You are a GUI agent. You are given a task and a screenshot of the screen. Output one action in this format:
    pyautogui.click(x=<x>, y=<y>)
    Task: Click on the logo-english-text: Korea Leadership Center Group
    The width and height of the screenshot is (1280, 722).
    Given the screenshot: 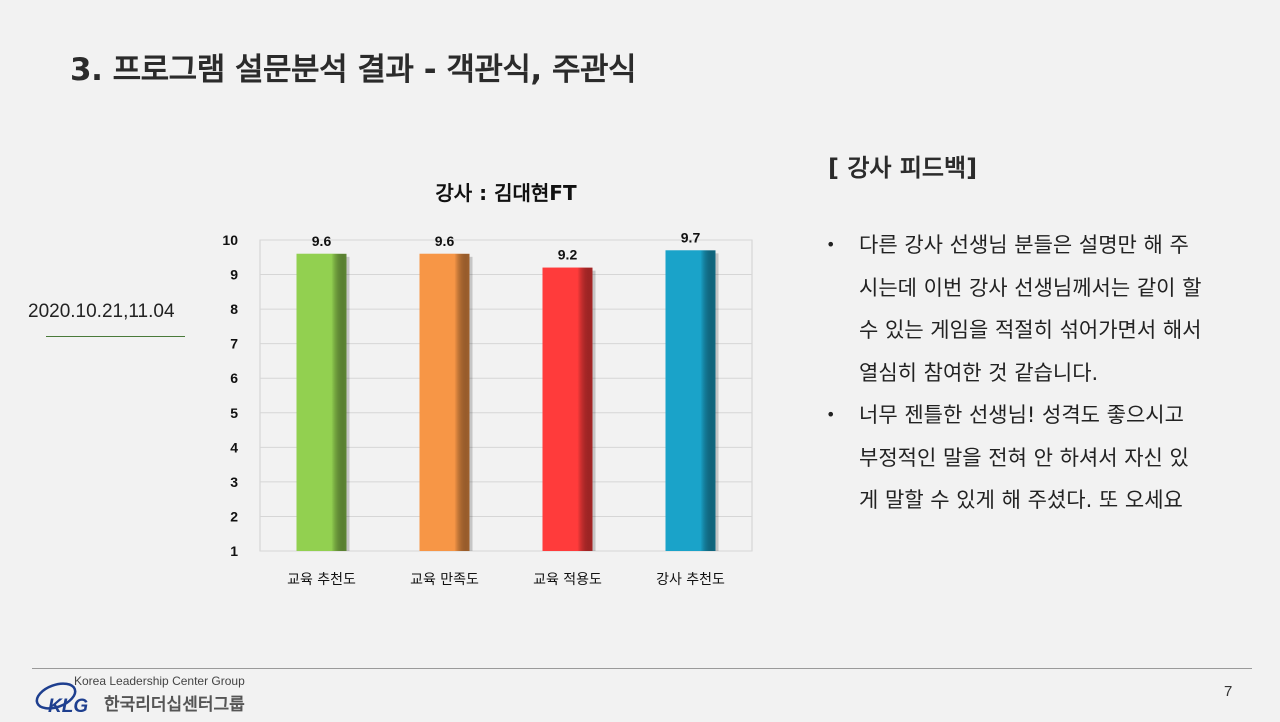 What is the action you would take?
    pyautogui.click(x=159, y=681)
    